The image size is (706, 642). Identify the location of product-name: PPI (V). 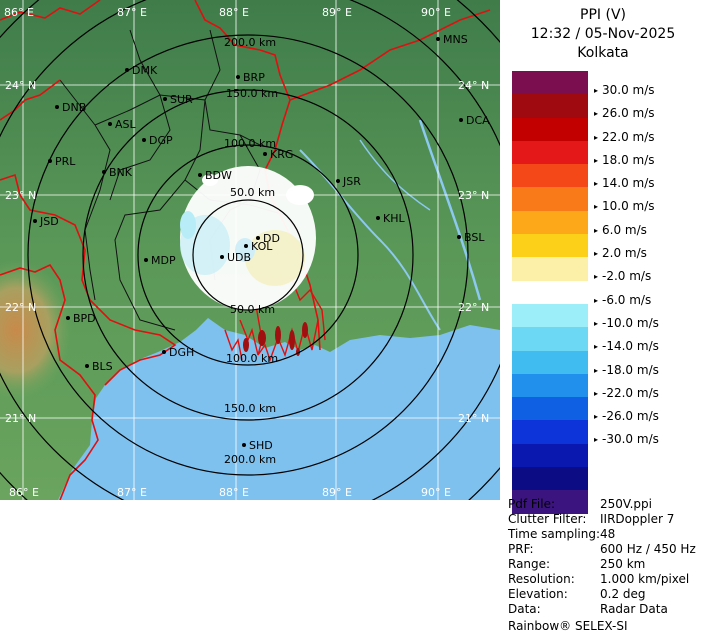
(603, 15).